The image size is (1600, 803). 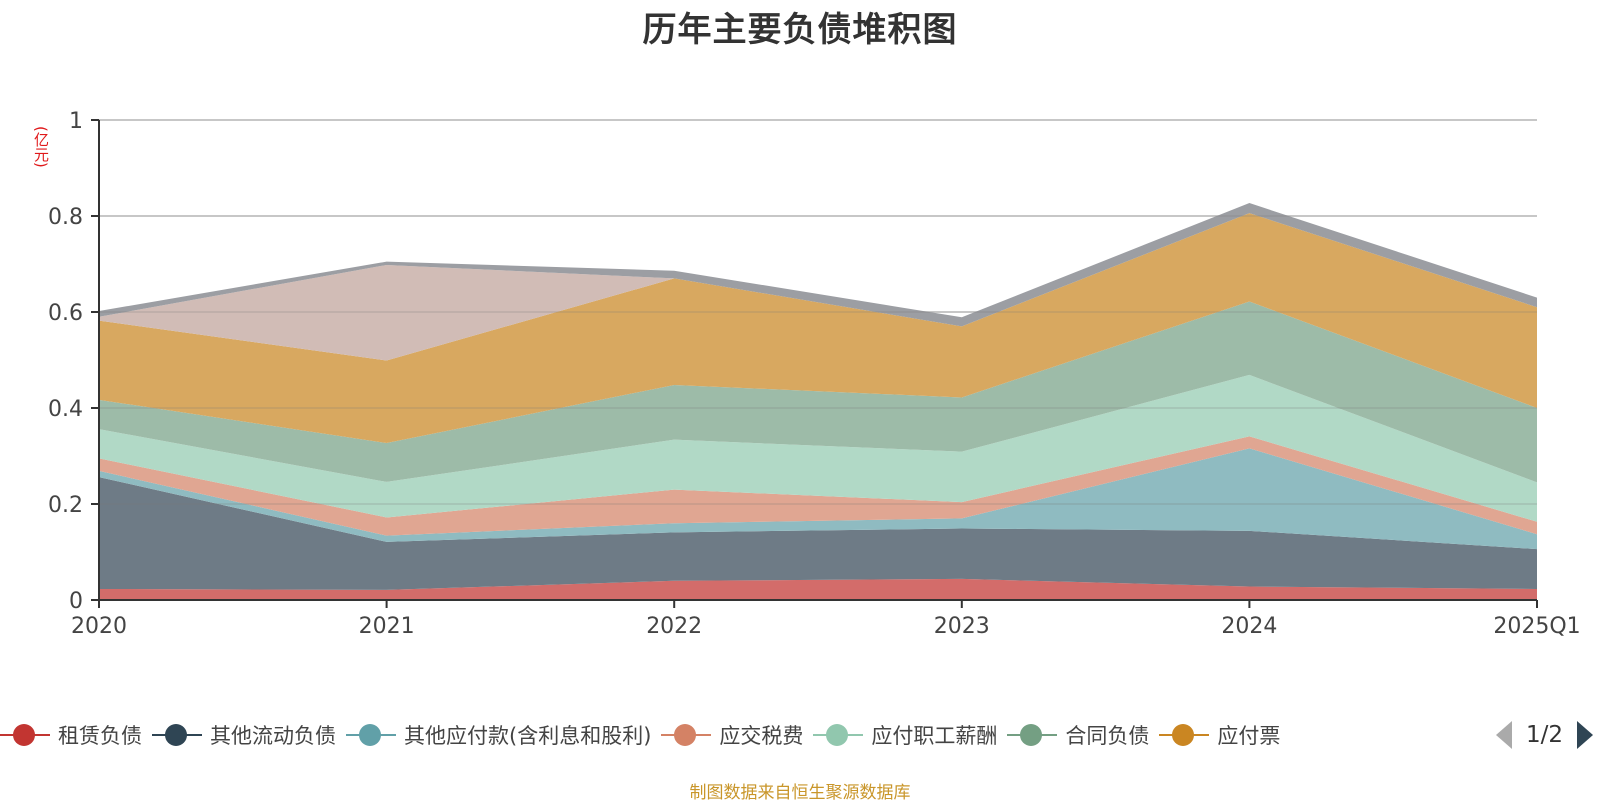 I want to click on legend-item: 应交税费, so click(x=732, y=735).